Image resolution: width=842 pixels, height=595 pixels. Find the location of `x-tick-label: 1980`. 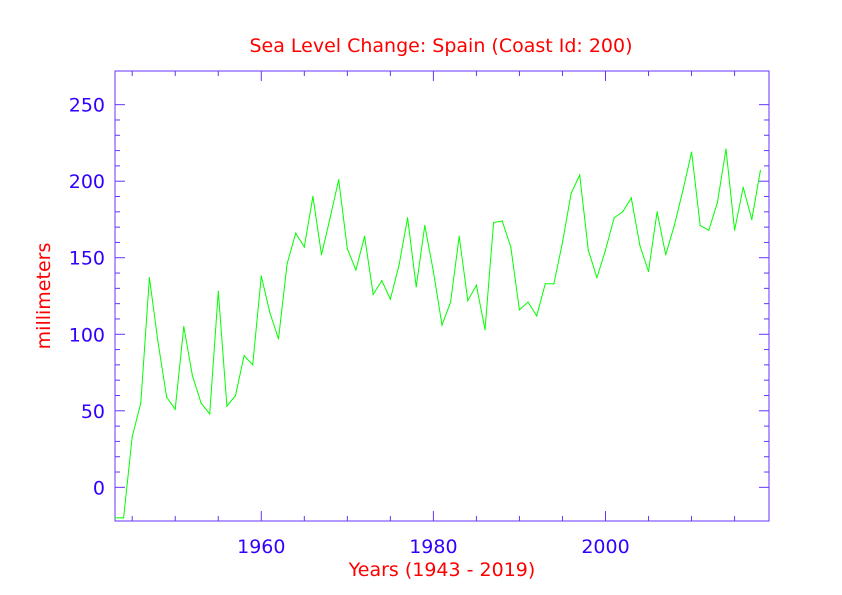

x-tick-label: 1980 is located at coordinates (433, 547).